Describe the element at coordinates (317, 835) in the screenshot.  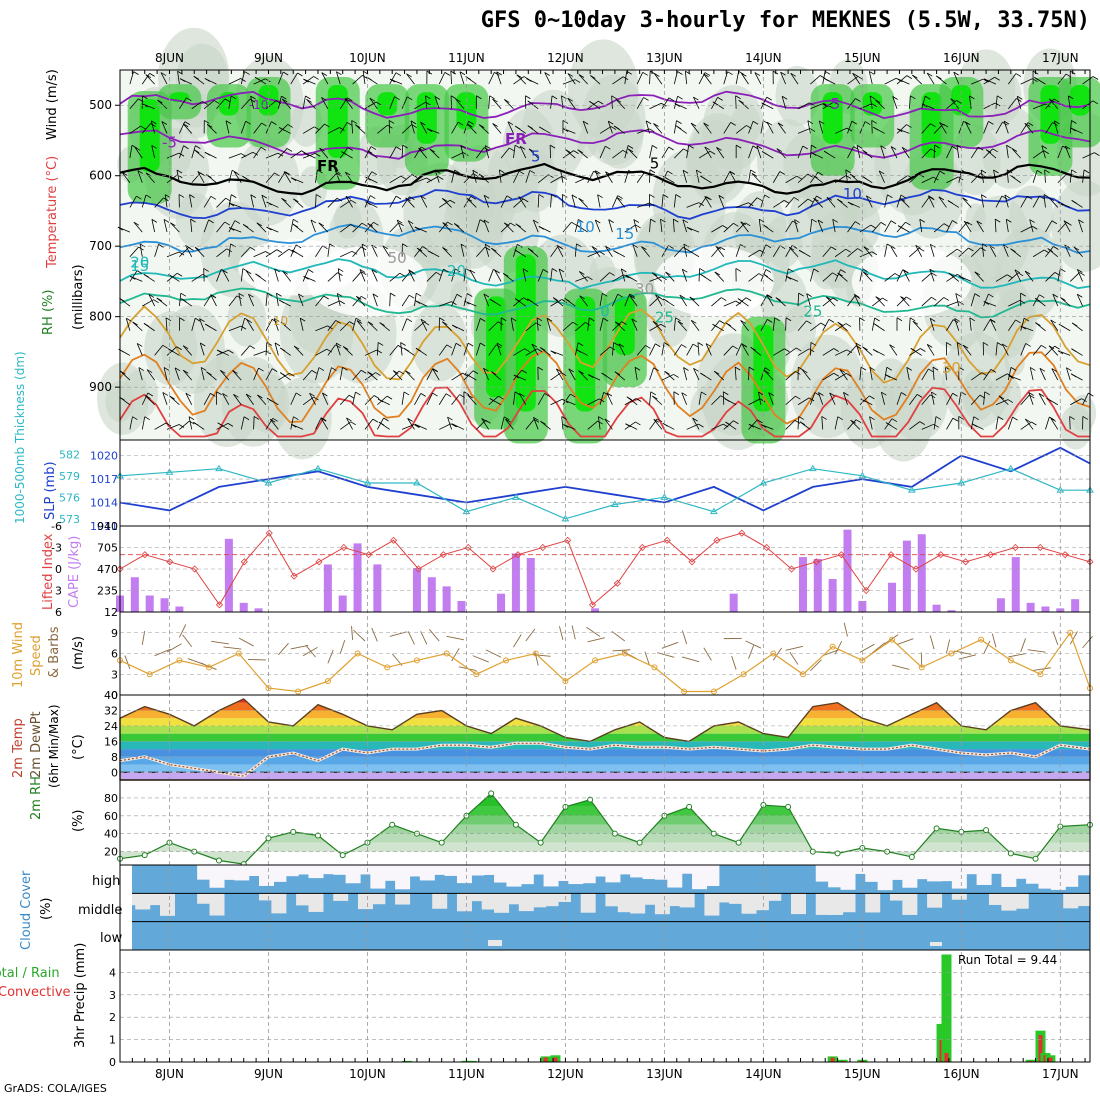
I see `rh2m-point` at that location.